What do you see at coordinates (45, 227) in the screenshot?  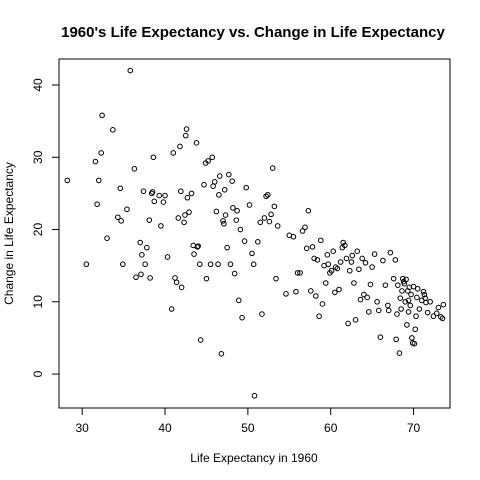 I see `y-axis: 0 10 20 30 40` at bounding box center [45, 227].